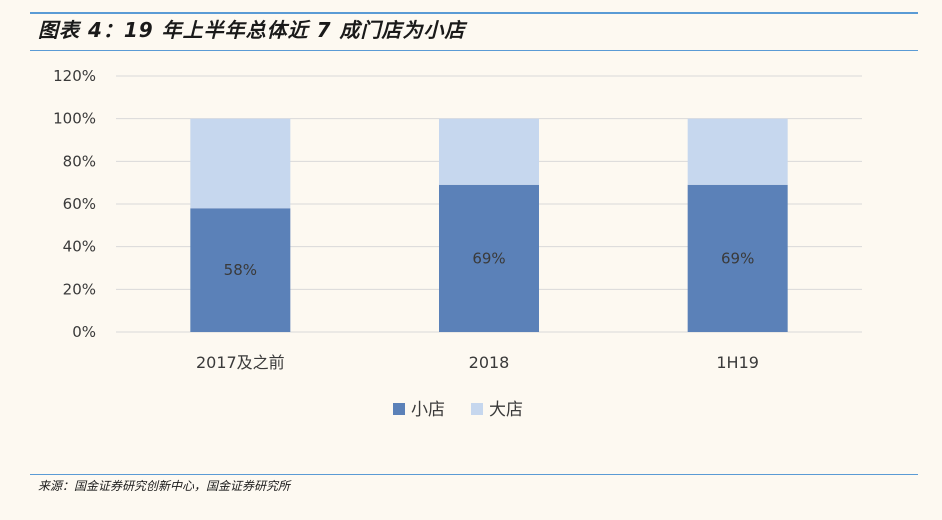 Image resolution: width=942 pixels, height=520 pixels. I want to click on legend-swatch-large-store, so click(477, 409).